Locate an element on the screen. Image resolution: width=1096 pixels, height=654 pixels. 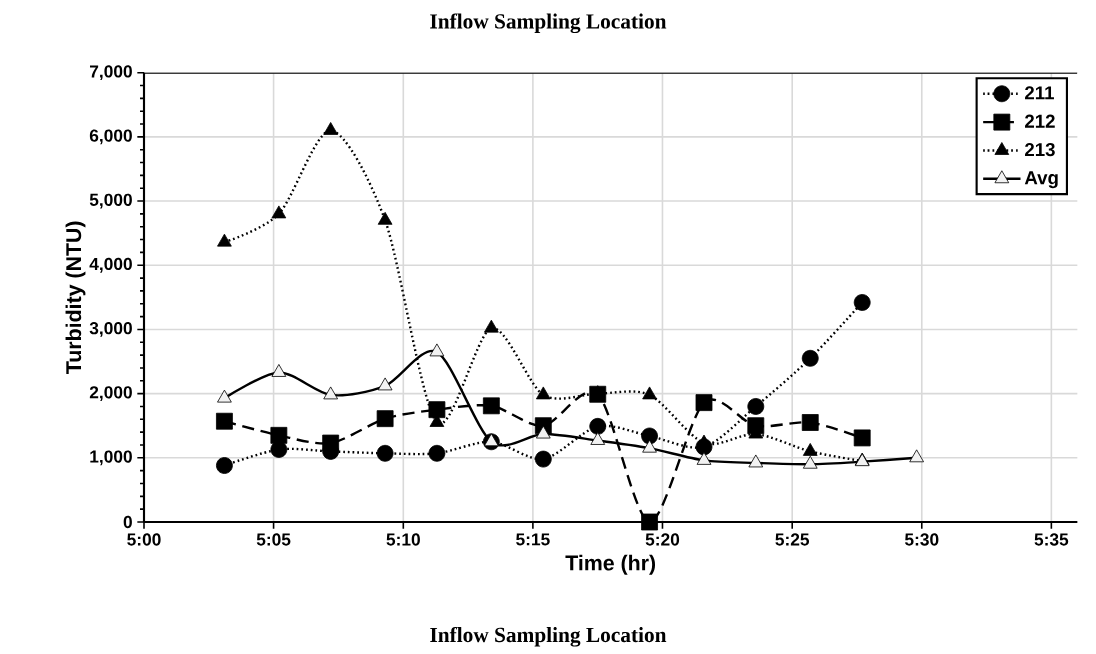
legend-label: Avg is located at coordinates (1041, 180).